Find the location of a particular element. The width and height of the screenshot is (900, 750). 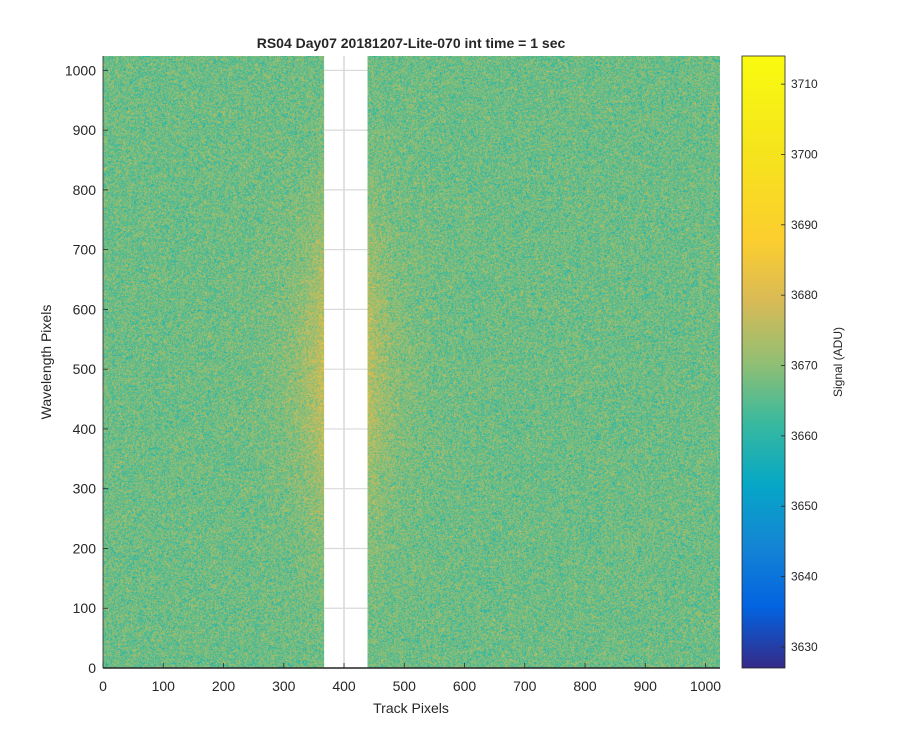

x-tick-label: 300 is located at coordinates (284, 686).